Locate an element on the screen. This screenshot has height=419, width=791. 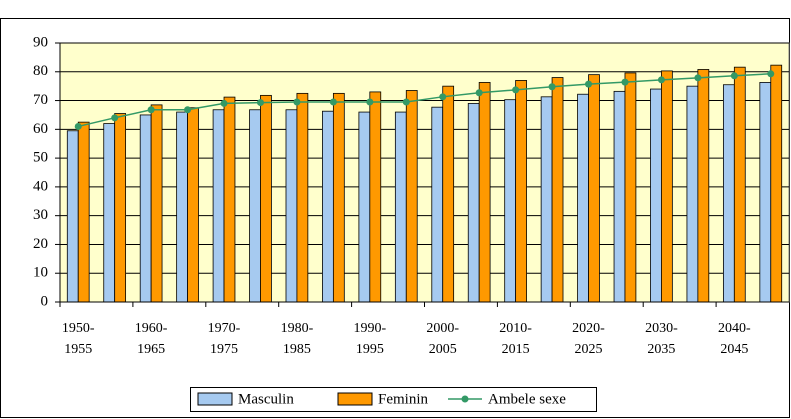
legend-label: Ambele sexe is located at coordinates (527, 399).